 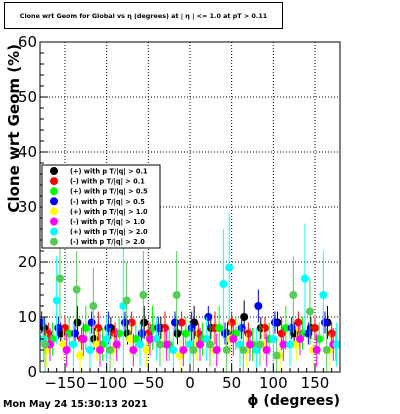 I want to click on x-tick-label: −50, so click(x=149, y=383).